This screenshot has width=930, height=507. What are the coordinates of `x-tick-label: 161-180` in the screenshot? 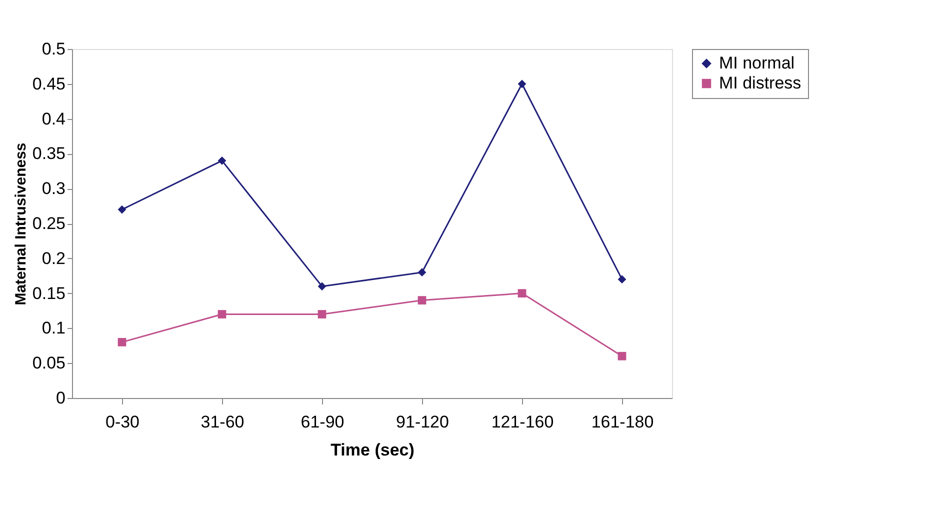 It's located at (622, 422).